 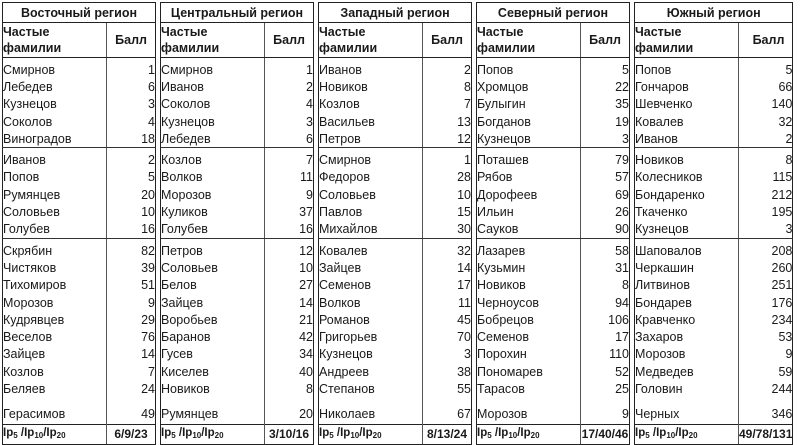 I want to click on surname-cell: Баранов, so click(x=212, y=337).